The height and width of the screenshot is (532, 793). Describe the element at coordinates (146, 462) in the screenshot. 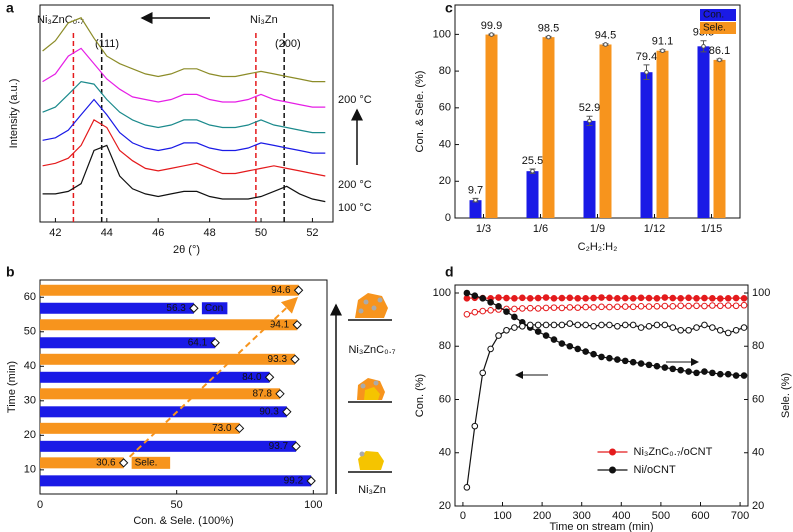

I see `series-tag-label: Sele.` at that location.